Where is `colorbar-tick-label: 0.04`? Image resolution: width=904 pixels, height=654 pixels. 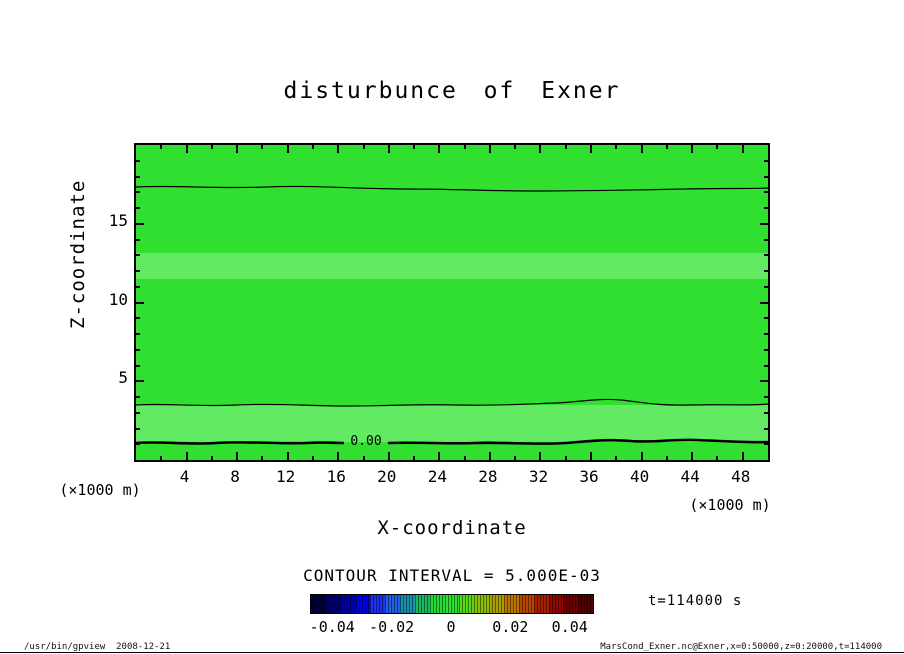 colorbar-tick-label: 0.04 is located at coordinates (569, 627).